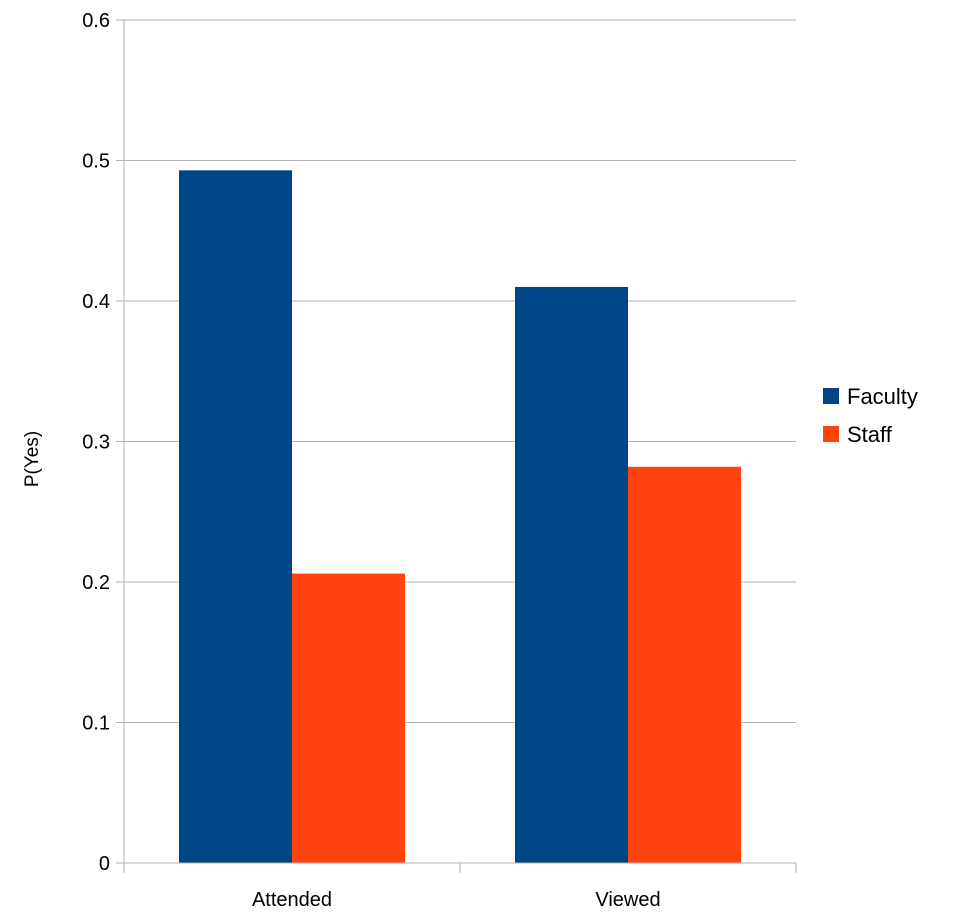  What do you see at coordinates (96, 583) in the screenshot?
I see `y-tick-label: 0.2` at bounding box center [96, 583].